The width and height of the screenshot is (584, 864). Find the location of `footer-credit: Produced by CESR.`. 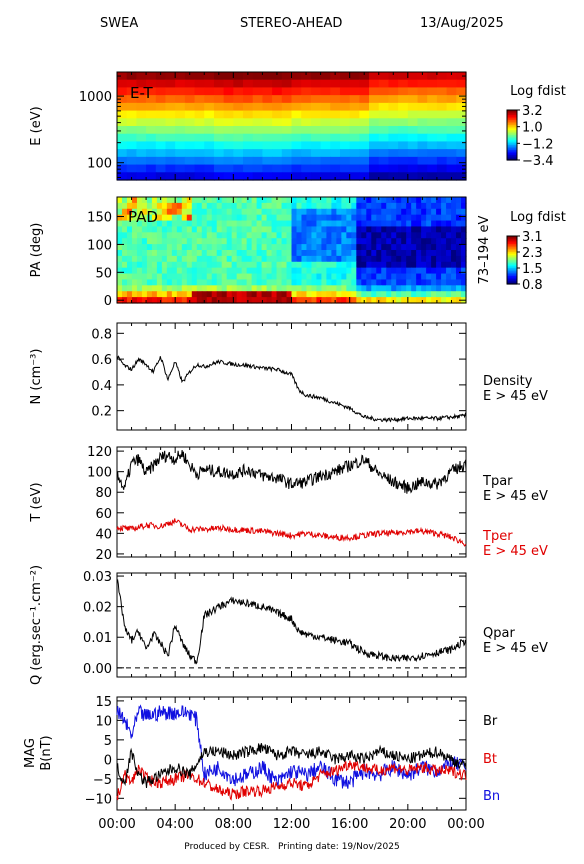

footer-credit: Produced by CESR. is located at coordinates (227, 847).